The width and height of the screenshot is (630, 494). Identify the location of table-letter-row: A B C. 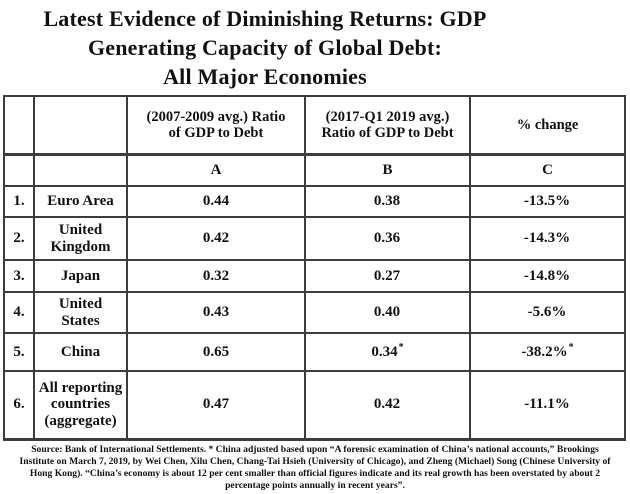
(314, 170).